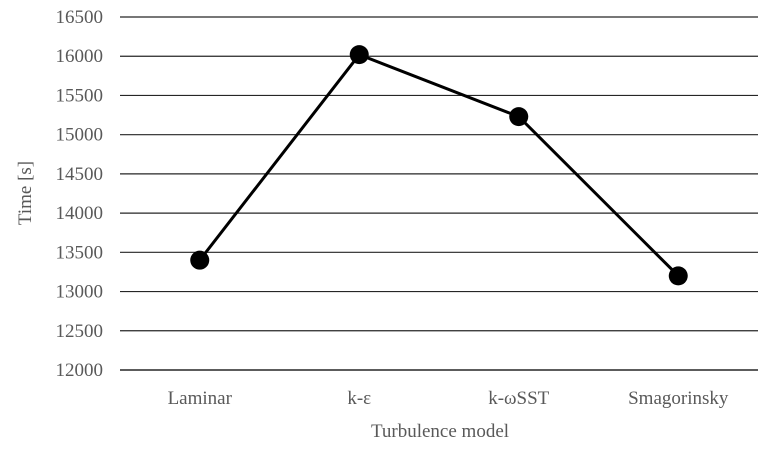 This screenshot has width=781, height=462. What do you see at coordinates (80, 17) in the screenshot?
I see `y-tick-label: 16500` at bounding box center [80, 17].